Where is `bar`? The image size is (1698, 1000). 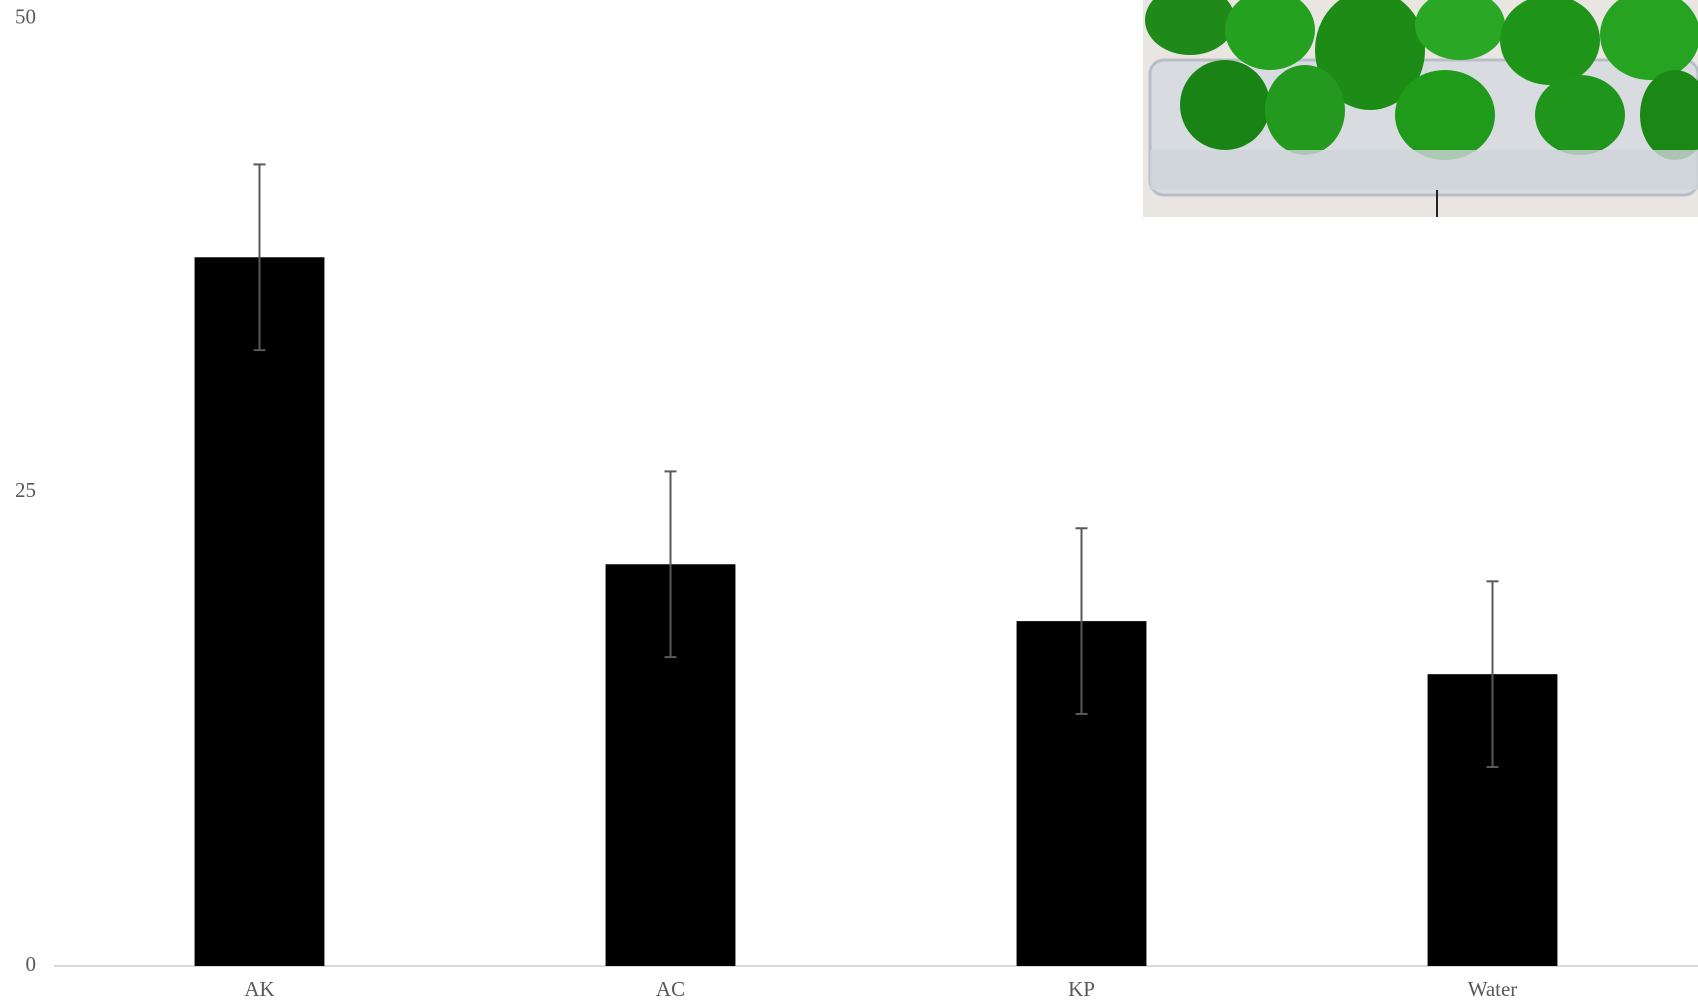
bar is located at coordinates (259, 611).